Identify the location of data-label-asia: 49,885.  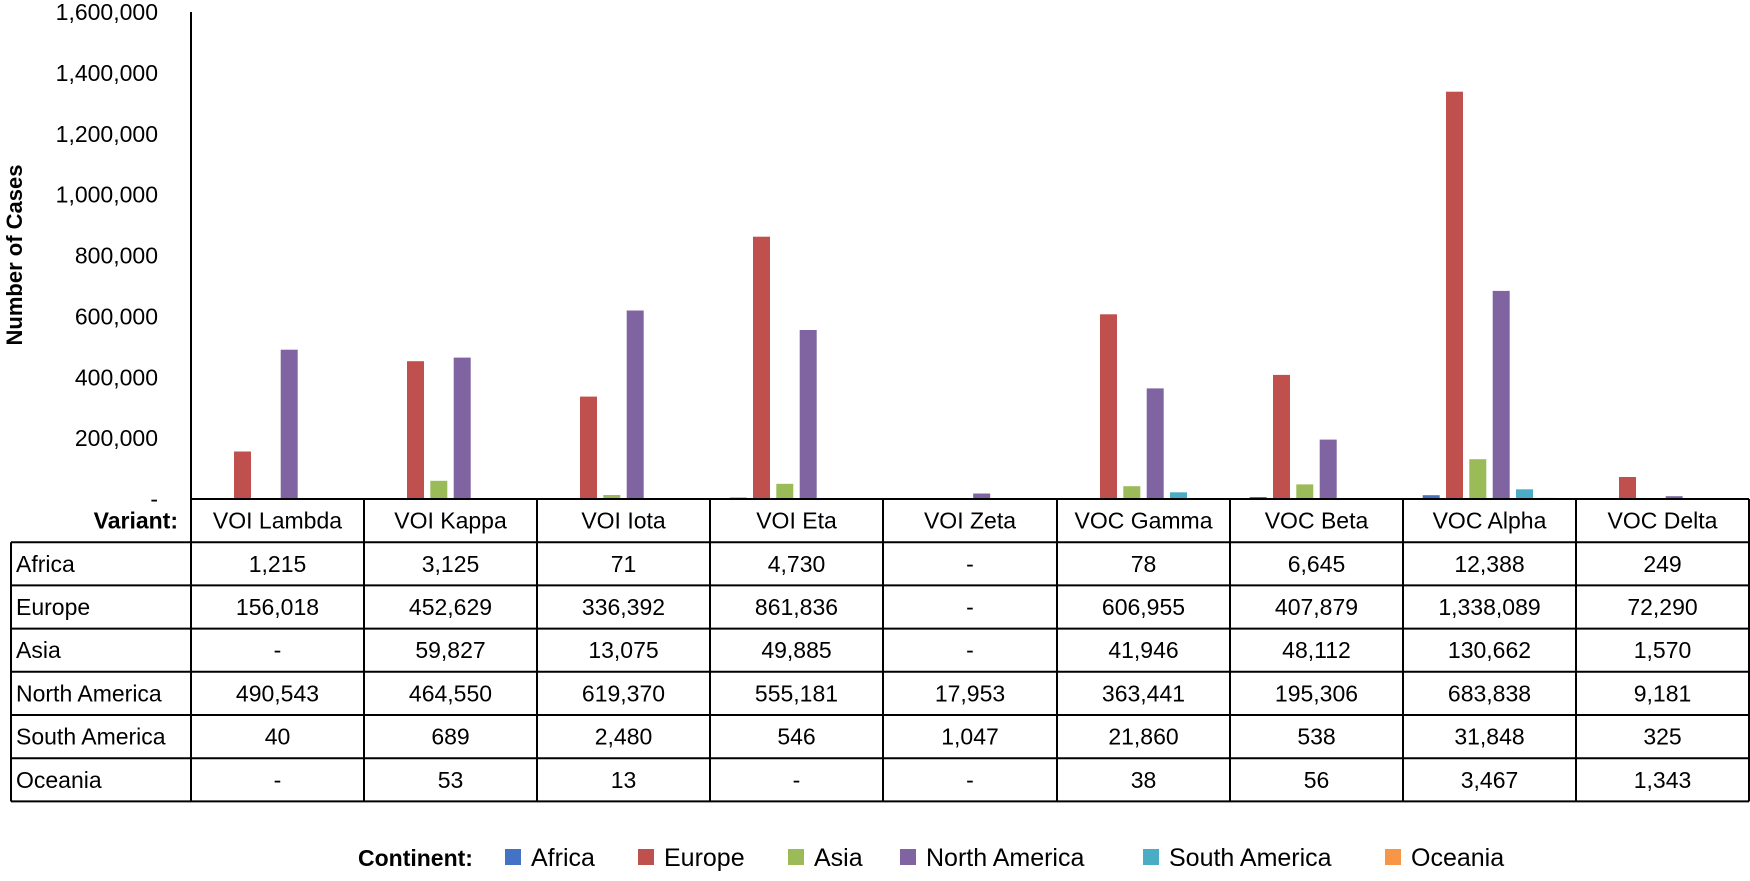
(796, 650).